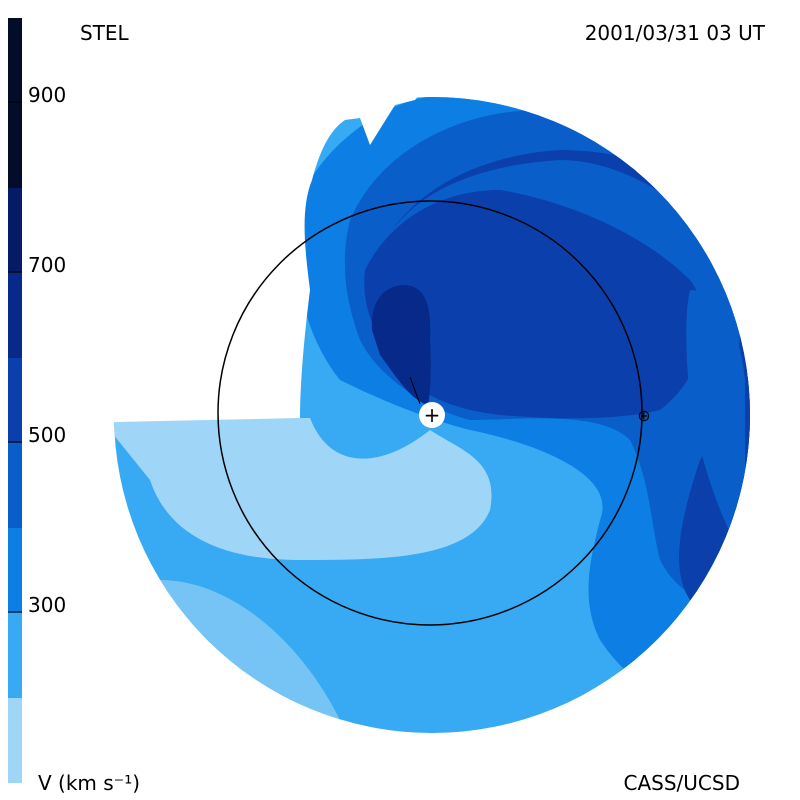 The image size is (800, 800). Describe the element at coordinates (47, 605) in the screenshot. I see `colorbar-tick-300: 300` at that location.